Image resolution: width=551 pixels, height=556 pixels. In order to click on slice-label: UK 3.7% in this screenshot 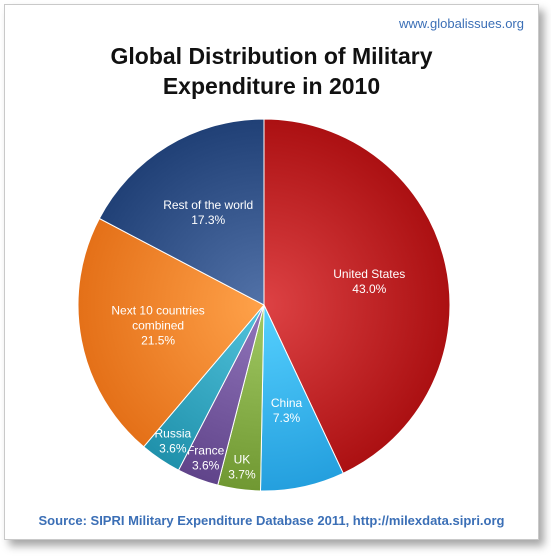, I will do `click(242, 467)`.